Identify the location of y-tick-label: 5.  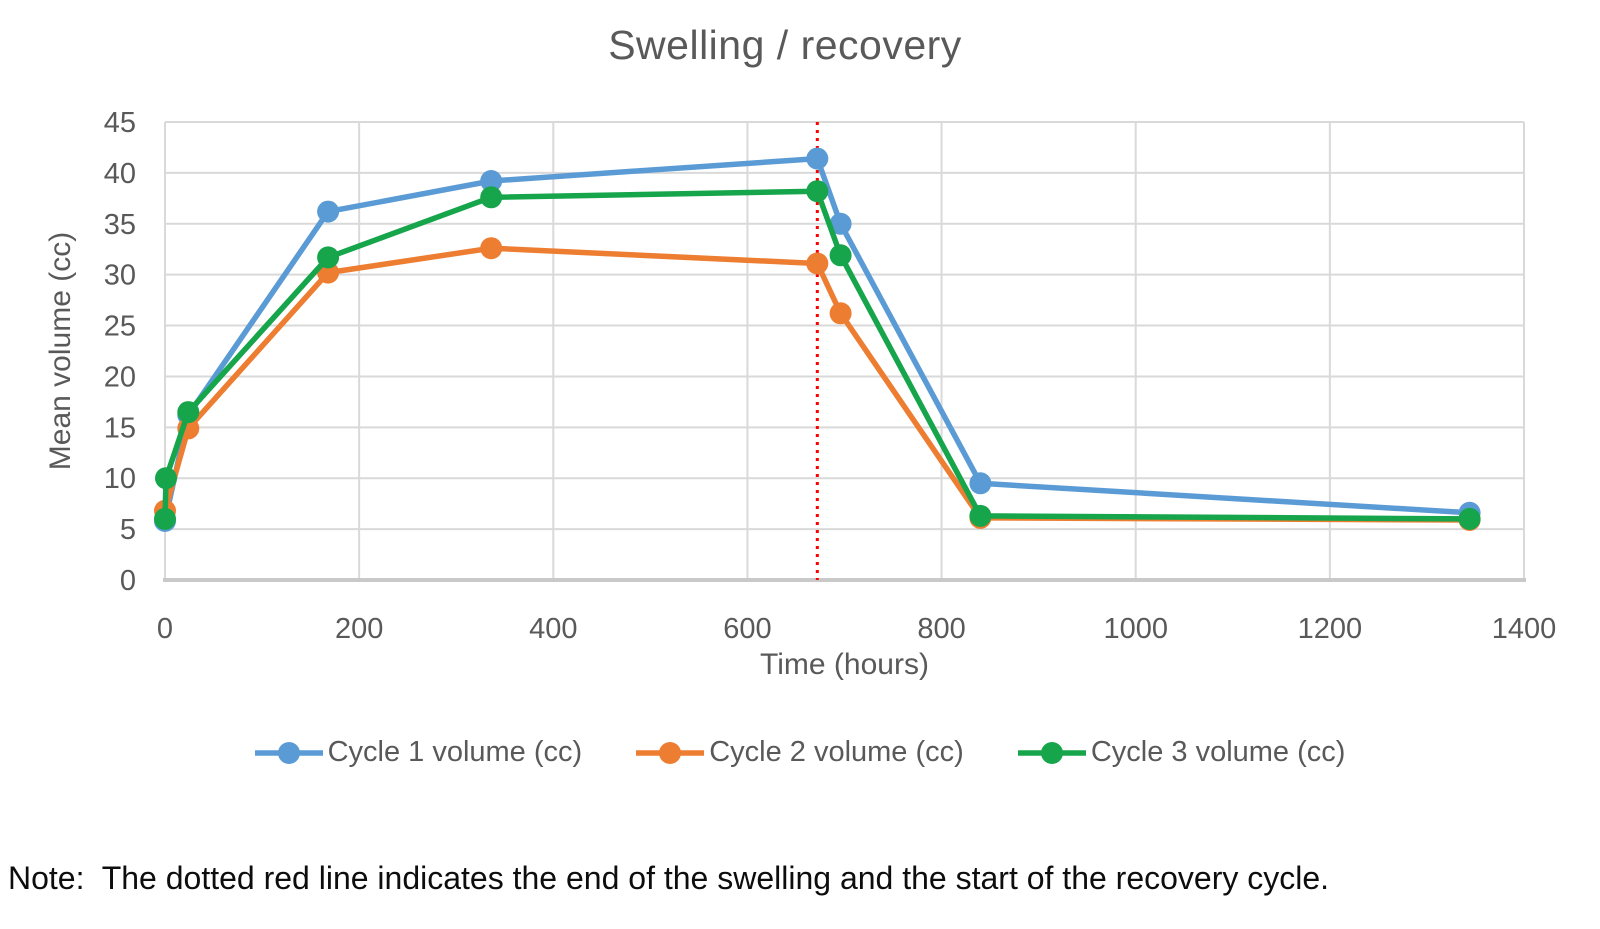
(128, 530).